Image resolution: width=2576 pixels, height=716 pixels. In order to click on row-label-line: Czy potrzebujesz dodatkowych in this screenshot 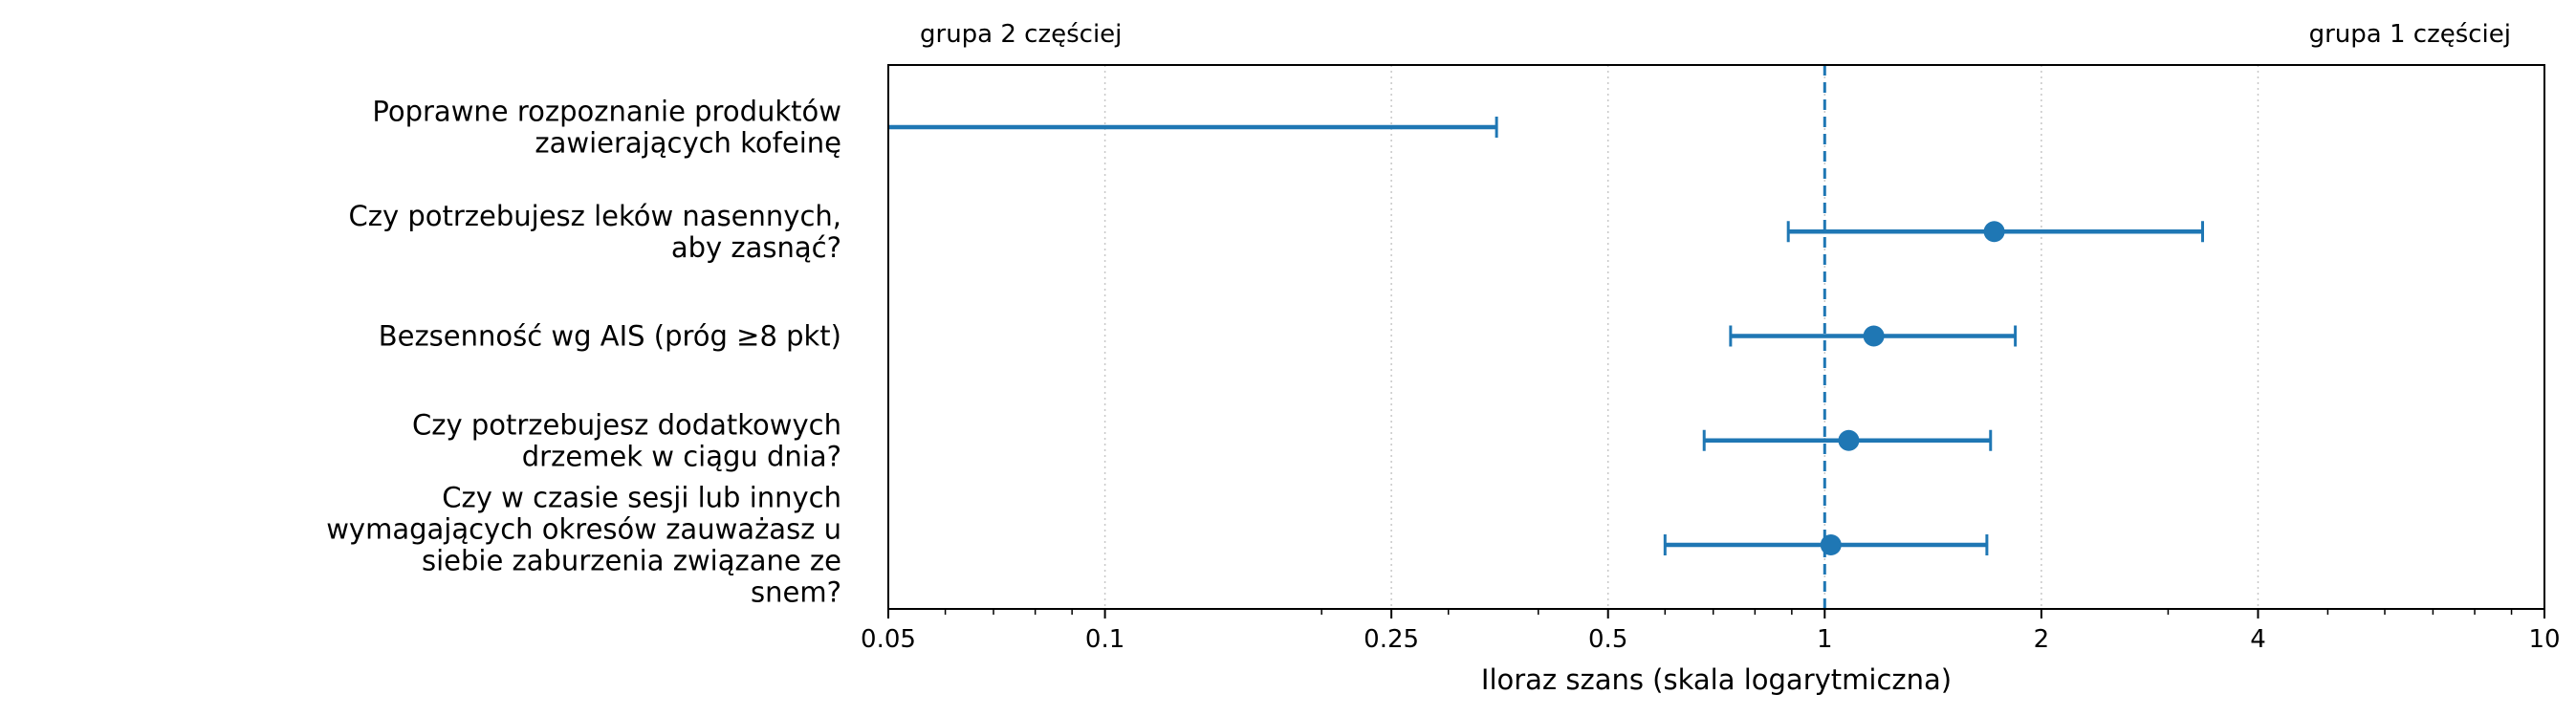, I will do `click(626, 424)`.